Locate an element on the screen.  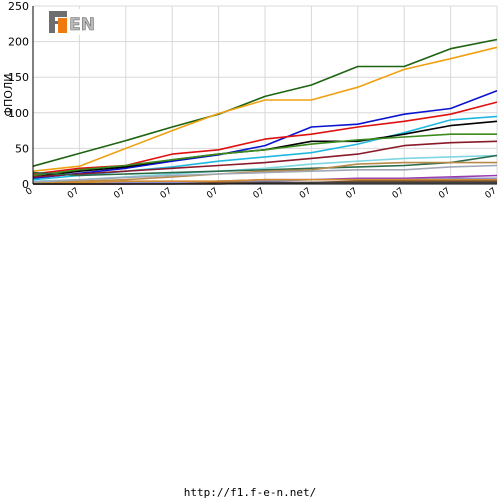
x-tick-labels: 0 07 07 07 07 07 07 07 07 07 07 is located at coordinates (261, 193).